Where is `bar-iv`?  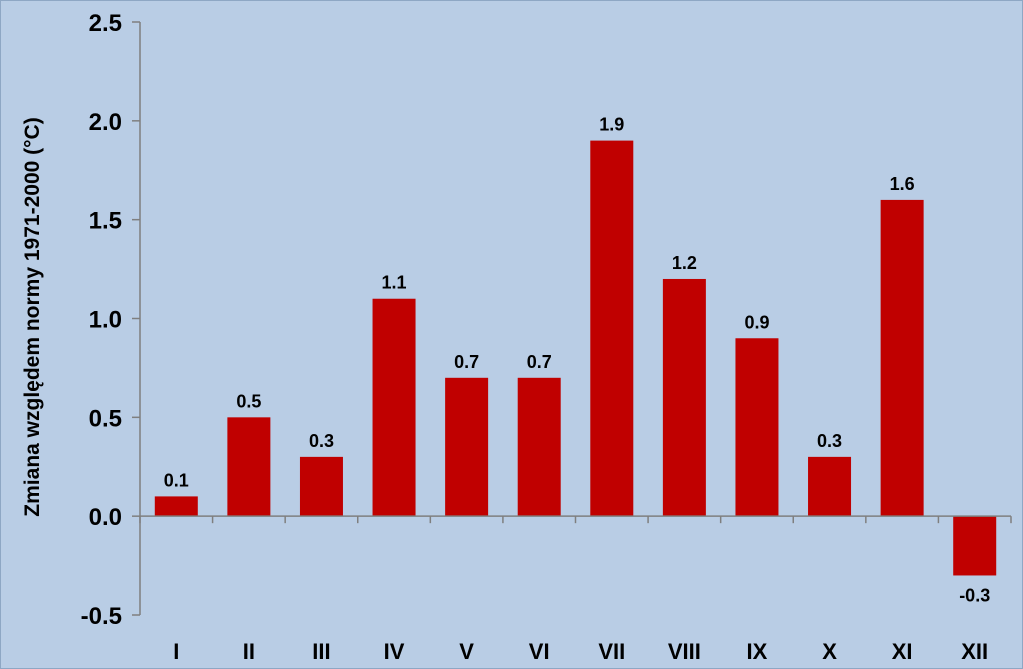 bar-iv is located at coordinates (394, 407).